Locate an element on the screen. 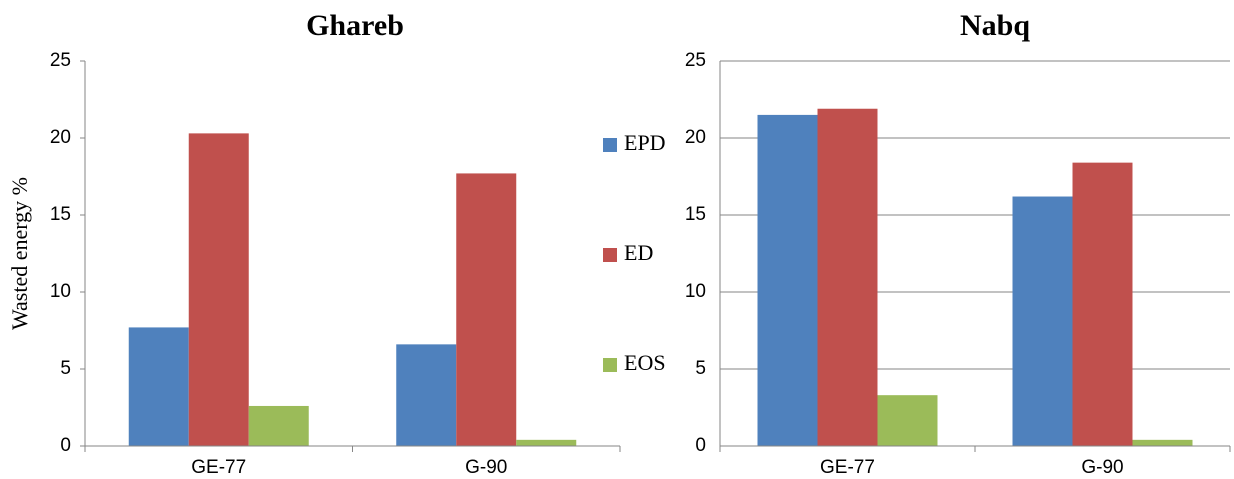 Image resolution: width=1234 pixels, height=479 pixels. y-axis-label: Wasted energy % is located at coordinates (19, 253).